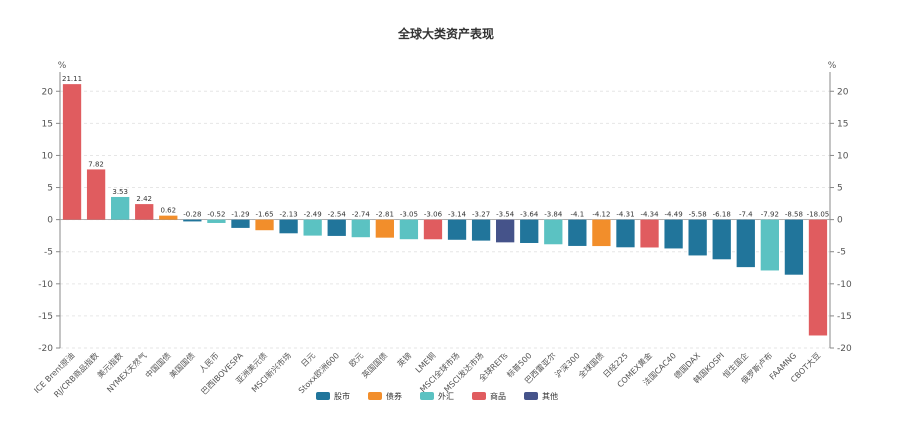 This screenshot has height=427, width=924. Describe the element at coordinates (591, 365) in the screenshot. I see `x-tick-label: 全球国债` at that location.